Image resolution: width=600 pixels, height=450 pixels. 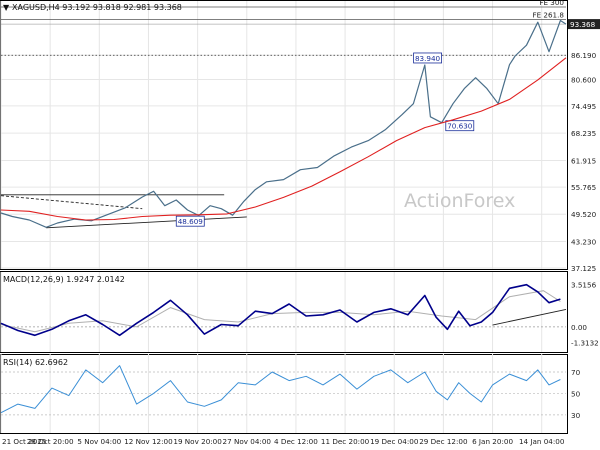 I want to click on macd-trendline, so click(x=529, y=317).